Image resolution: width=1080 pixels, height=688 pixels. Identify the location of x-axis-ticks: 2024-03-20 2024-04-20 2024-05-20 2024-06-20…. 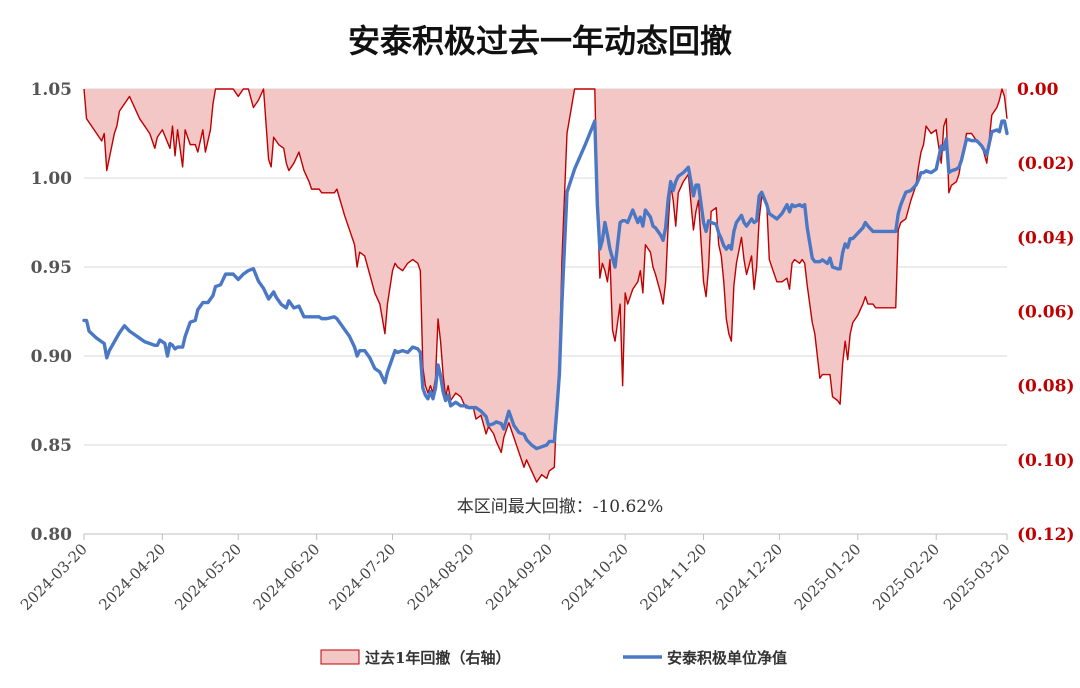
(515, 574).